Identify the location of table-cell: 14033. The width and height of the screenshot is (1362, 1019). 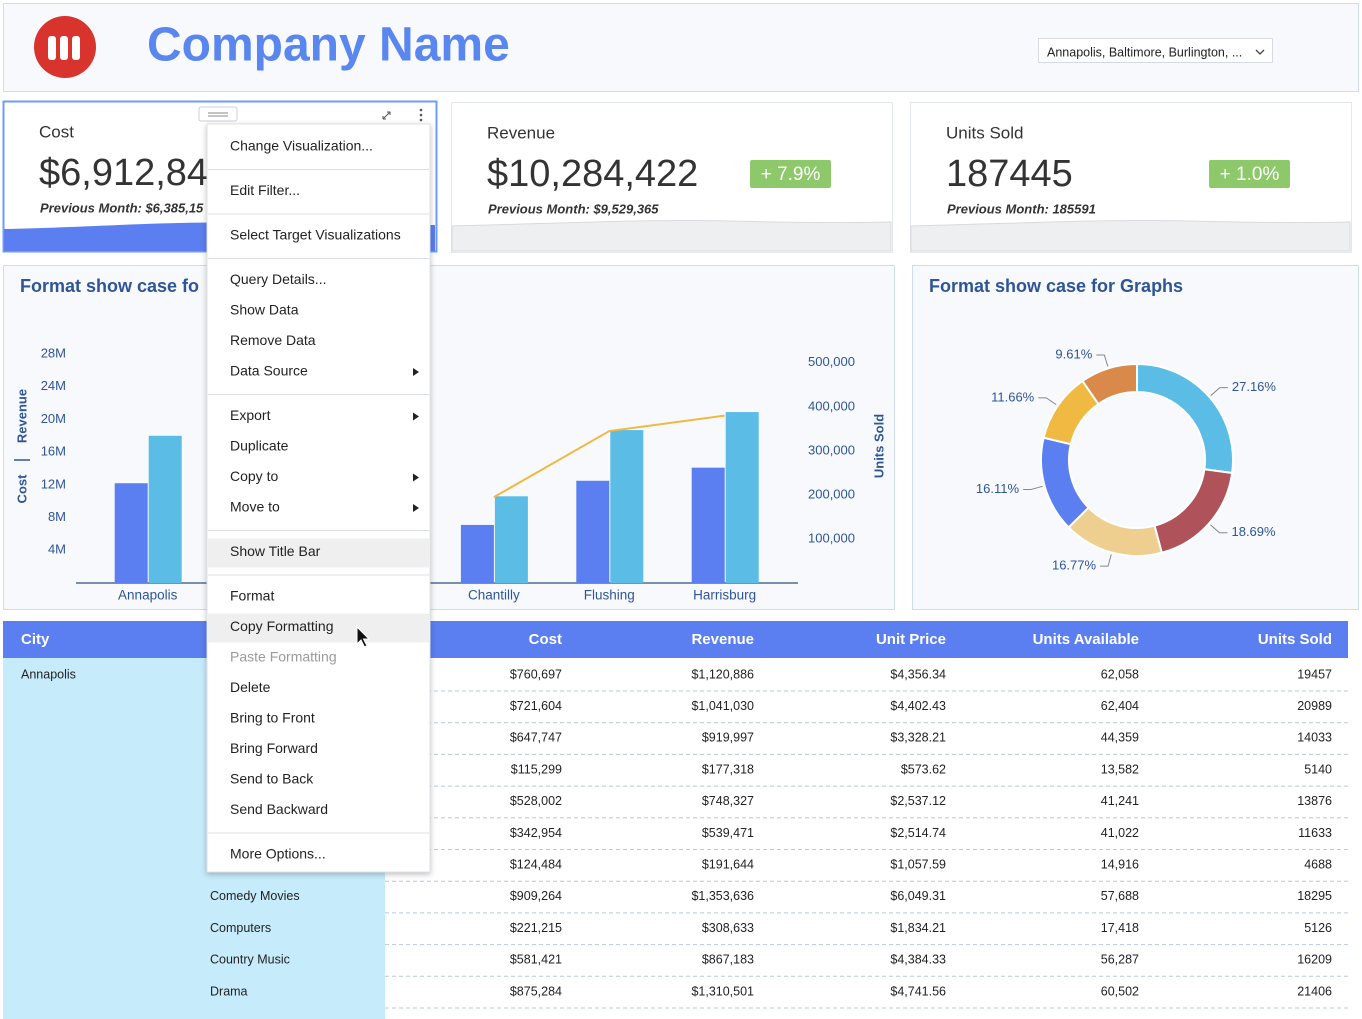
(1314, 738).